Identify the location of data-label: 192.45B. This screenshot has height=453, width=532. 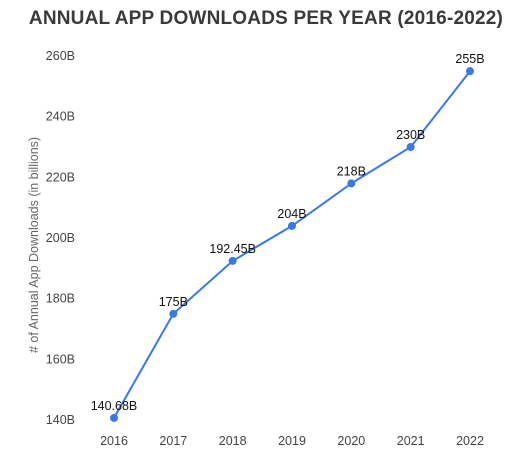
(232, 249).